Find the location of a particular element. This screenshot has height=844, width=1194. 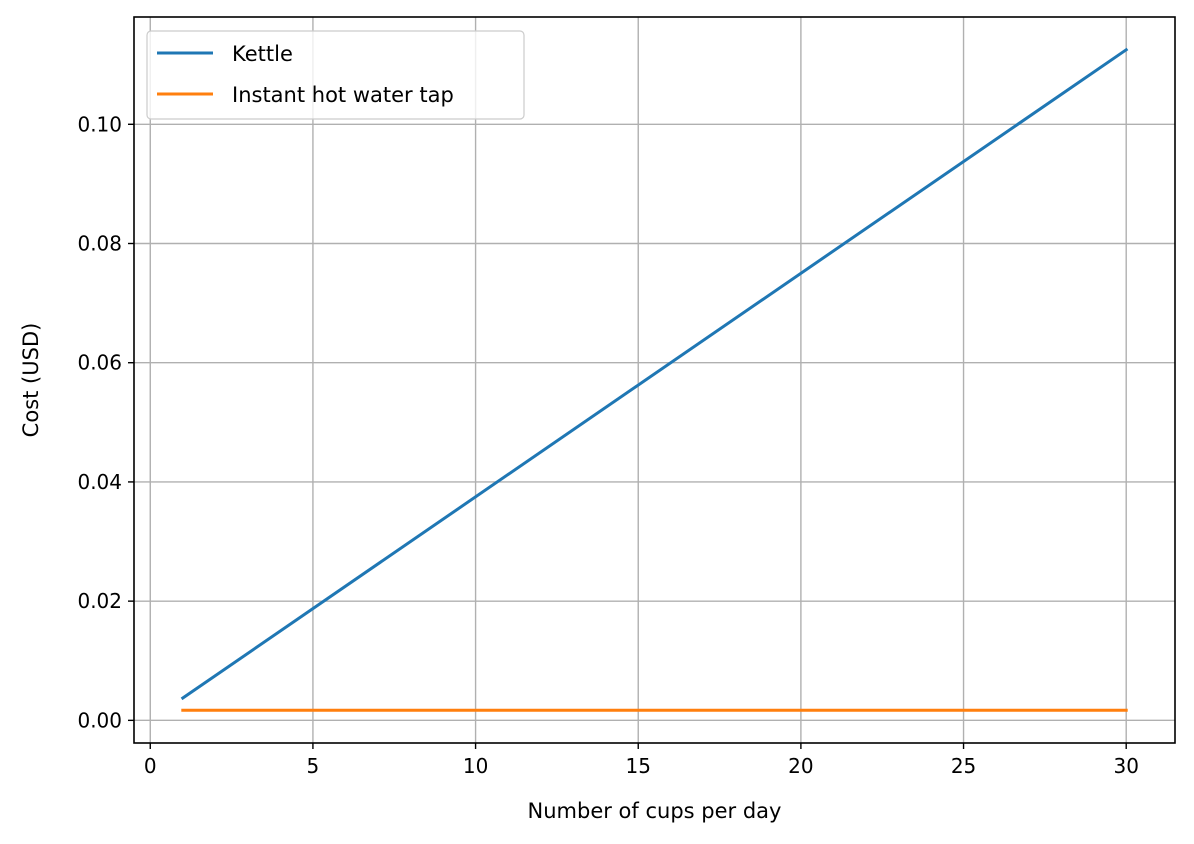

x-tick-label: 25 is located at coordinates (963, 766).